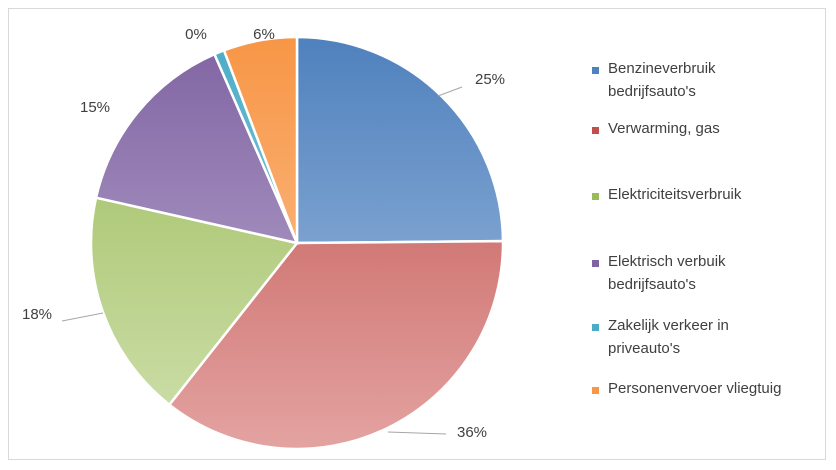  What do you see at coordinates (652, 284) in the screenshot?
I see `legend-label-4-line-2: bedrijfsauto's` at bounding box center [652, 284].